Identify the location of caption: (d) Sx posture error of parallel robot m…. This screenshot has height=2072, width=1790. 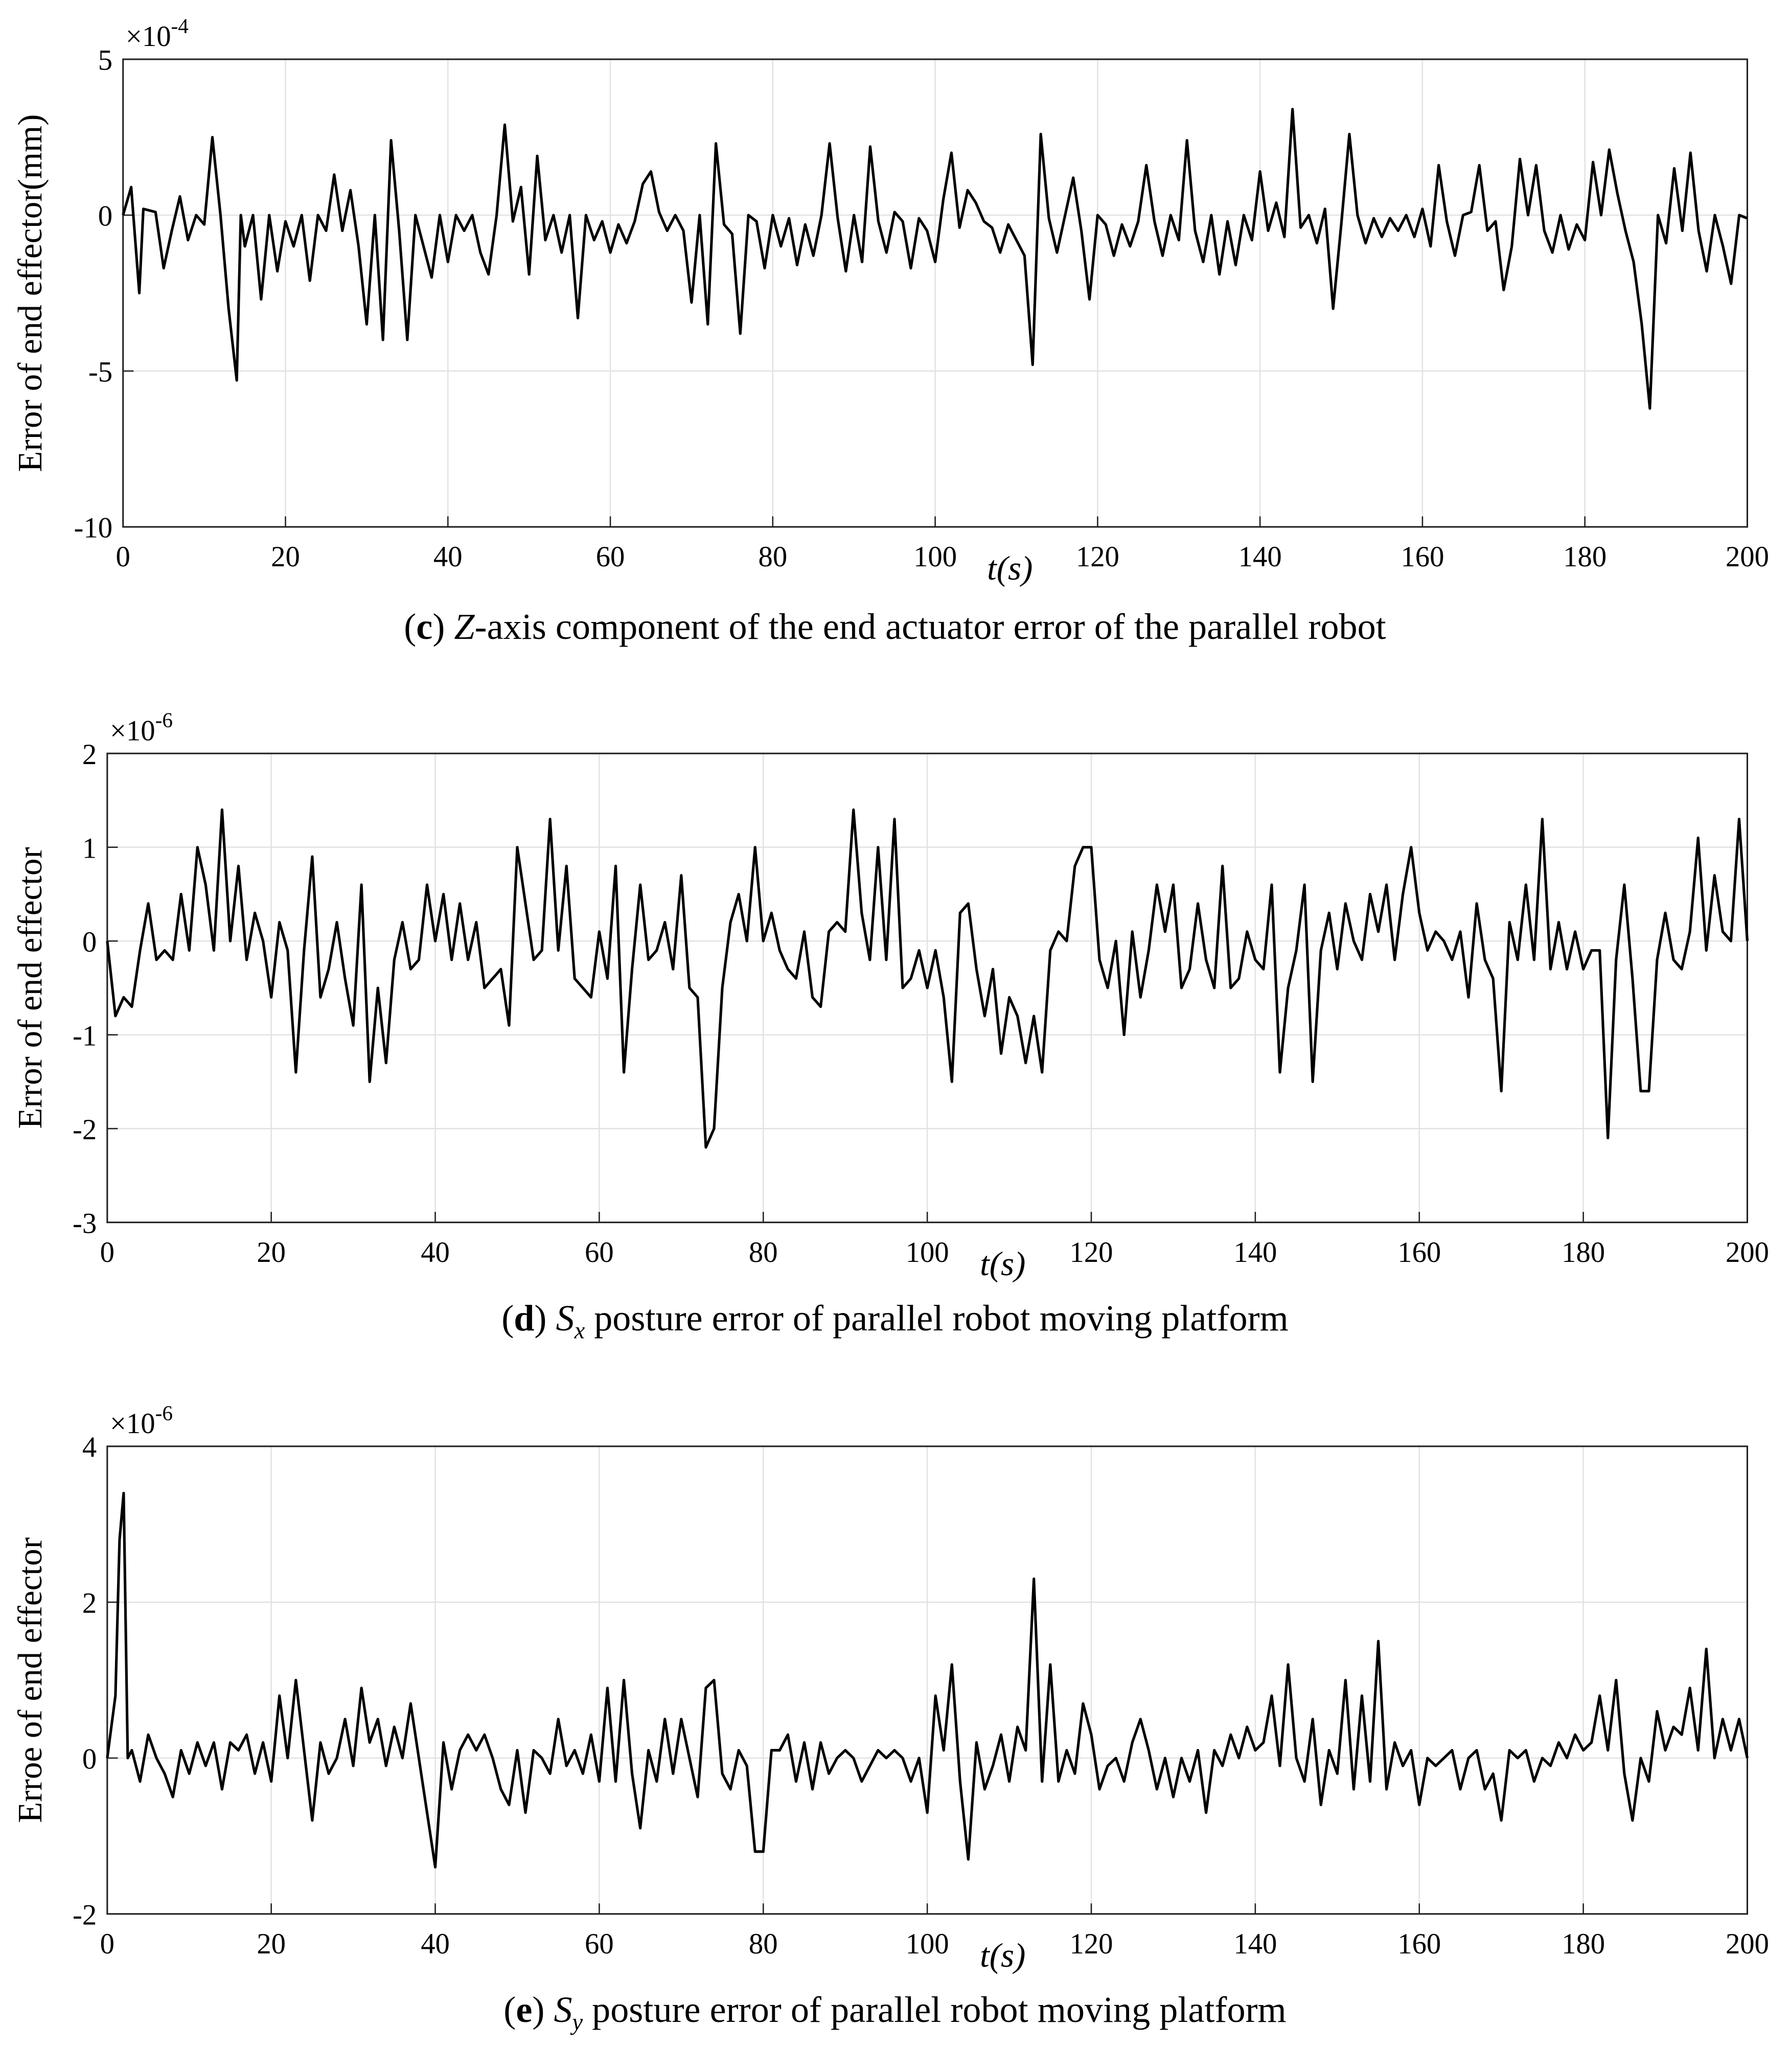
(895, 1321).